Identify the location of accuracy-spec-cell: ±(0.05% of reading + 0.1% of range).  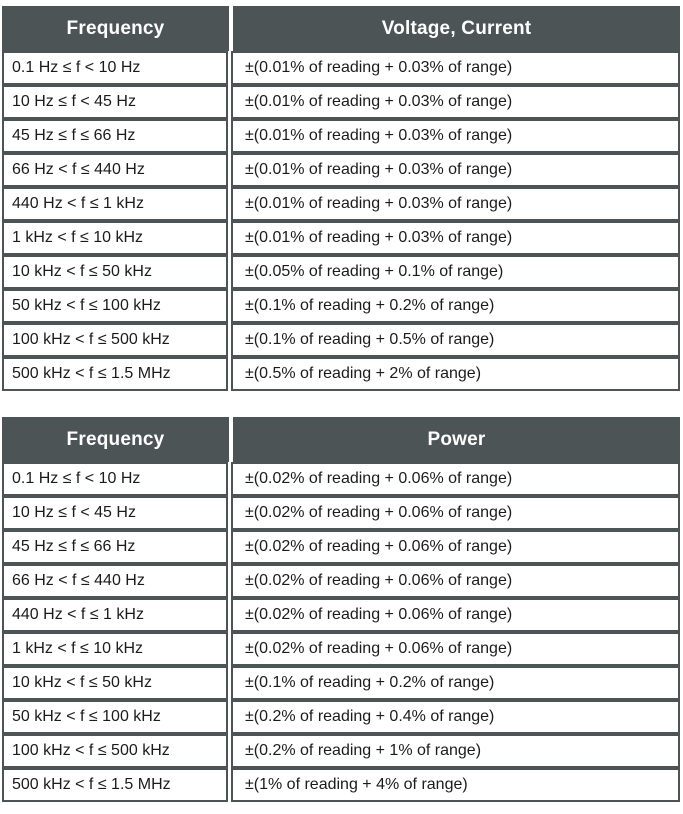
(455, 272).